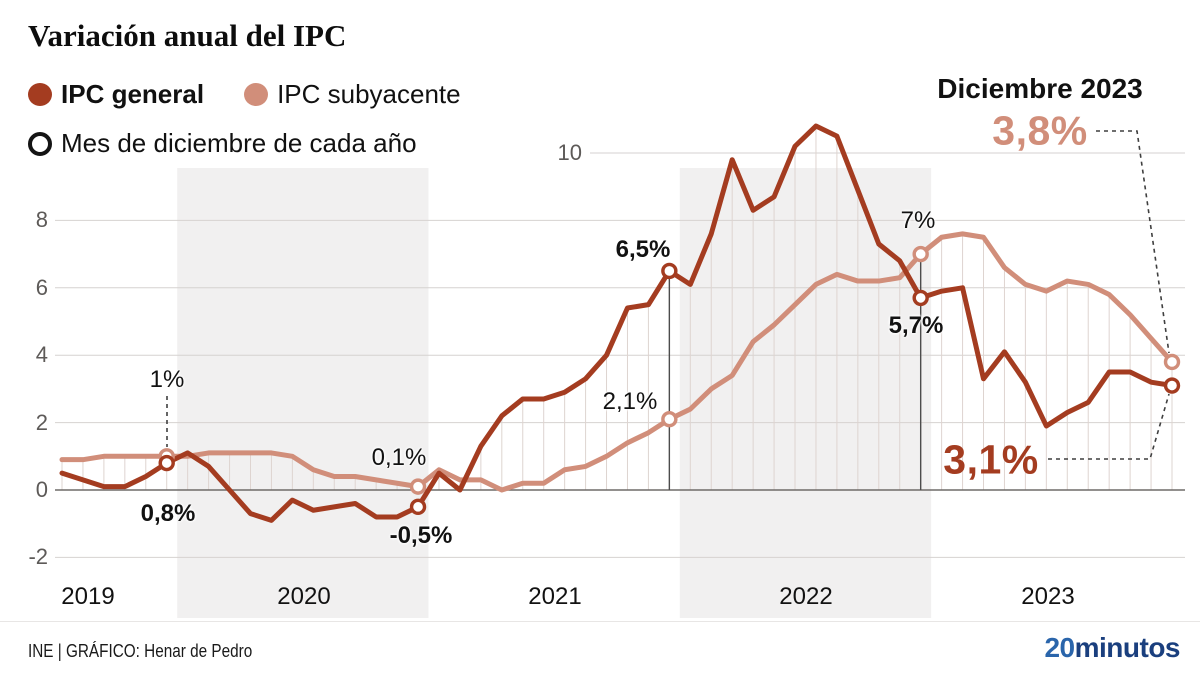 The image size is (1200, 675). Describe the element at coordinates (133, 94) in the screenshot. I see `legend-label-general: IPC general` at that location.